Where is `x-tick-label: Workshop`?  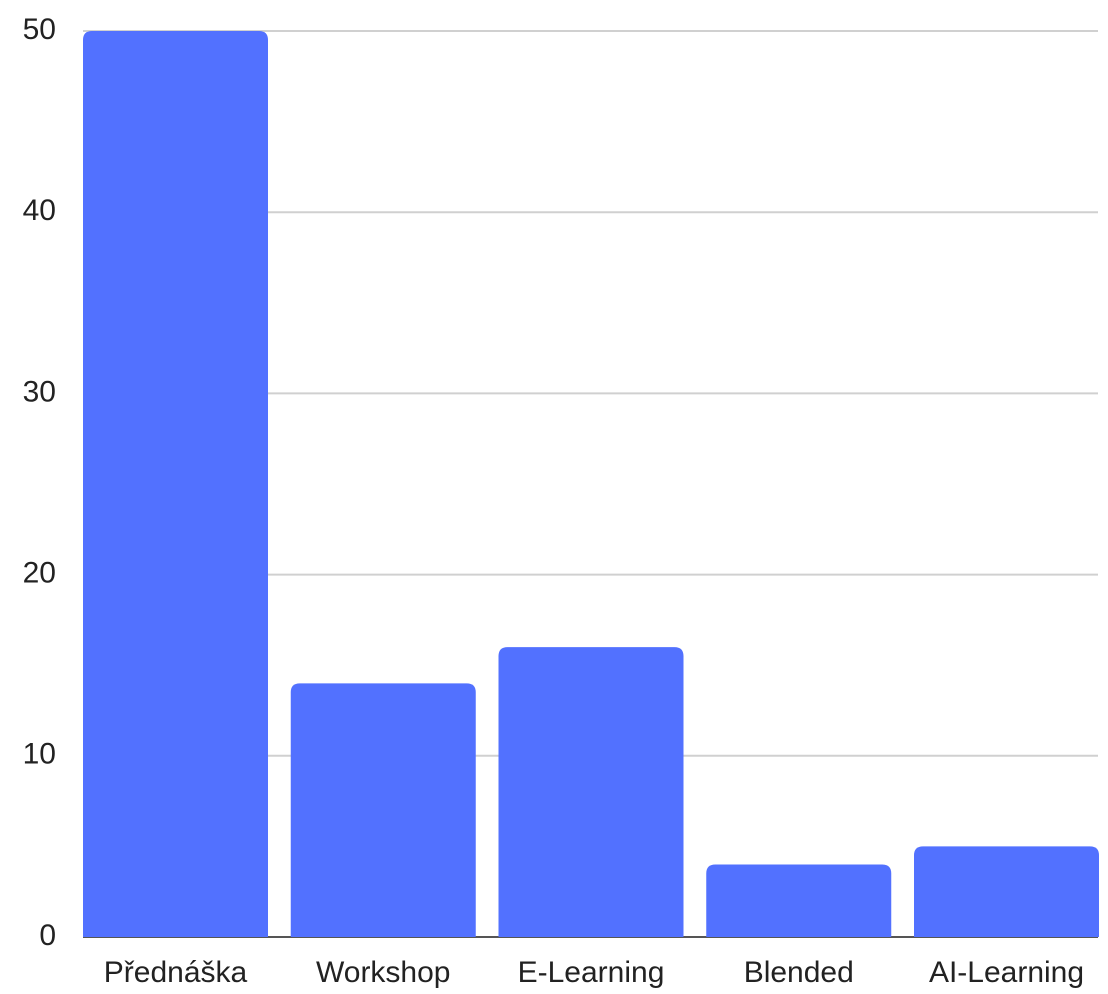
x-tick-label: Workshop is located at coordinates (383, 972).